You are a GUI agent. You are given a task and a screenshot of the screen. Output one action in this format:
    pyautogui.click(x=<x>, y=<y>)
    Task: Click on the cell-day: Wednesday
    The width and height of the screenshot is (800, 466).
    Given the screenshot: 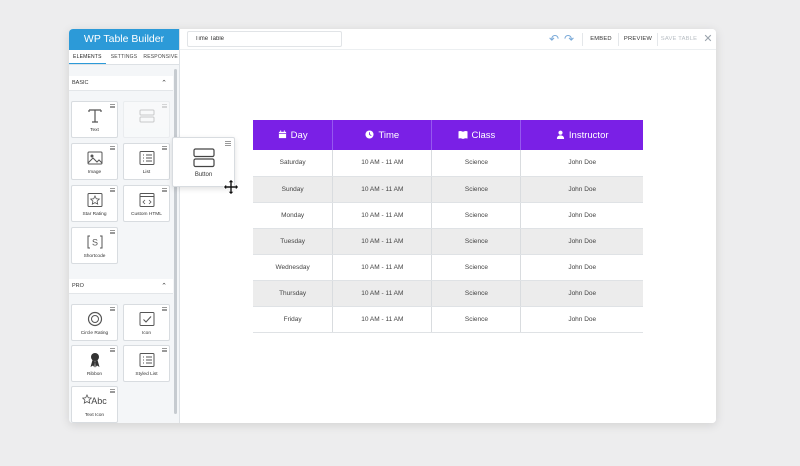 What is the action you would take?
    pyautogui.click(x=293, y=267)
    